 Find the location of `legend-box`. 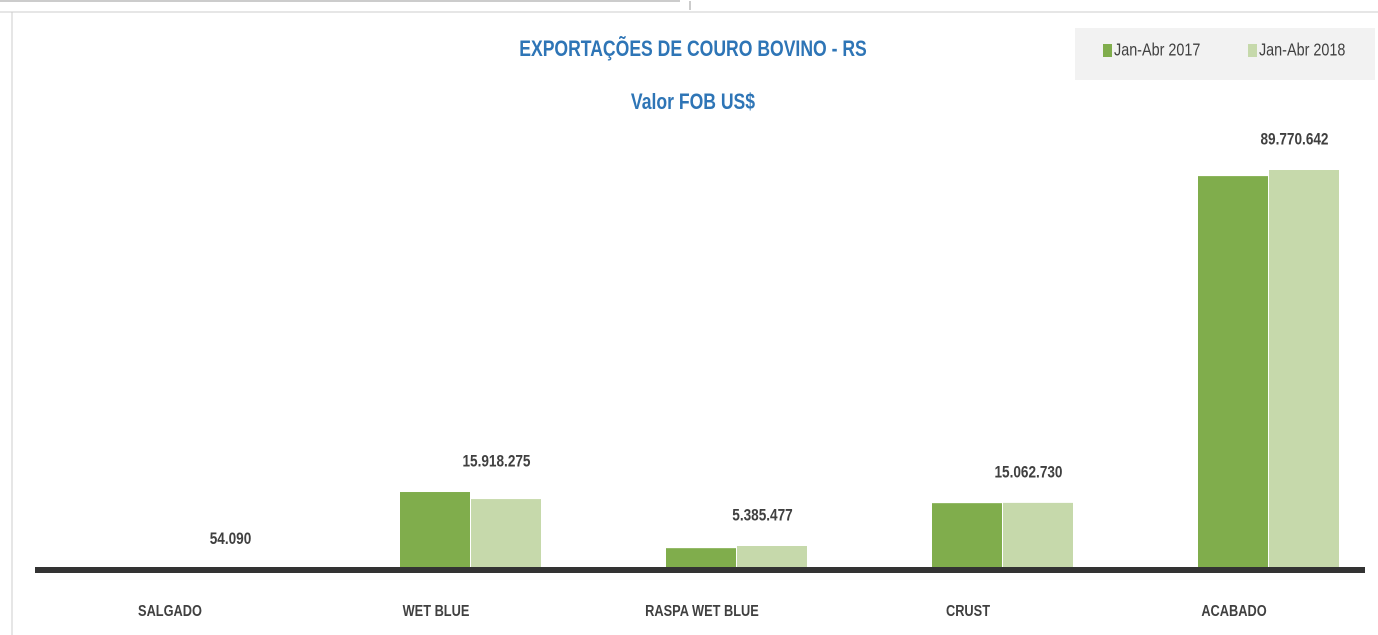

legend-box is located at coordinates (1225, 54).